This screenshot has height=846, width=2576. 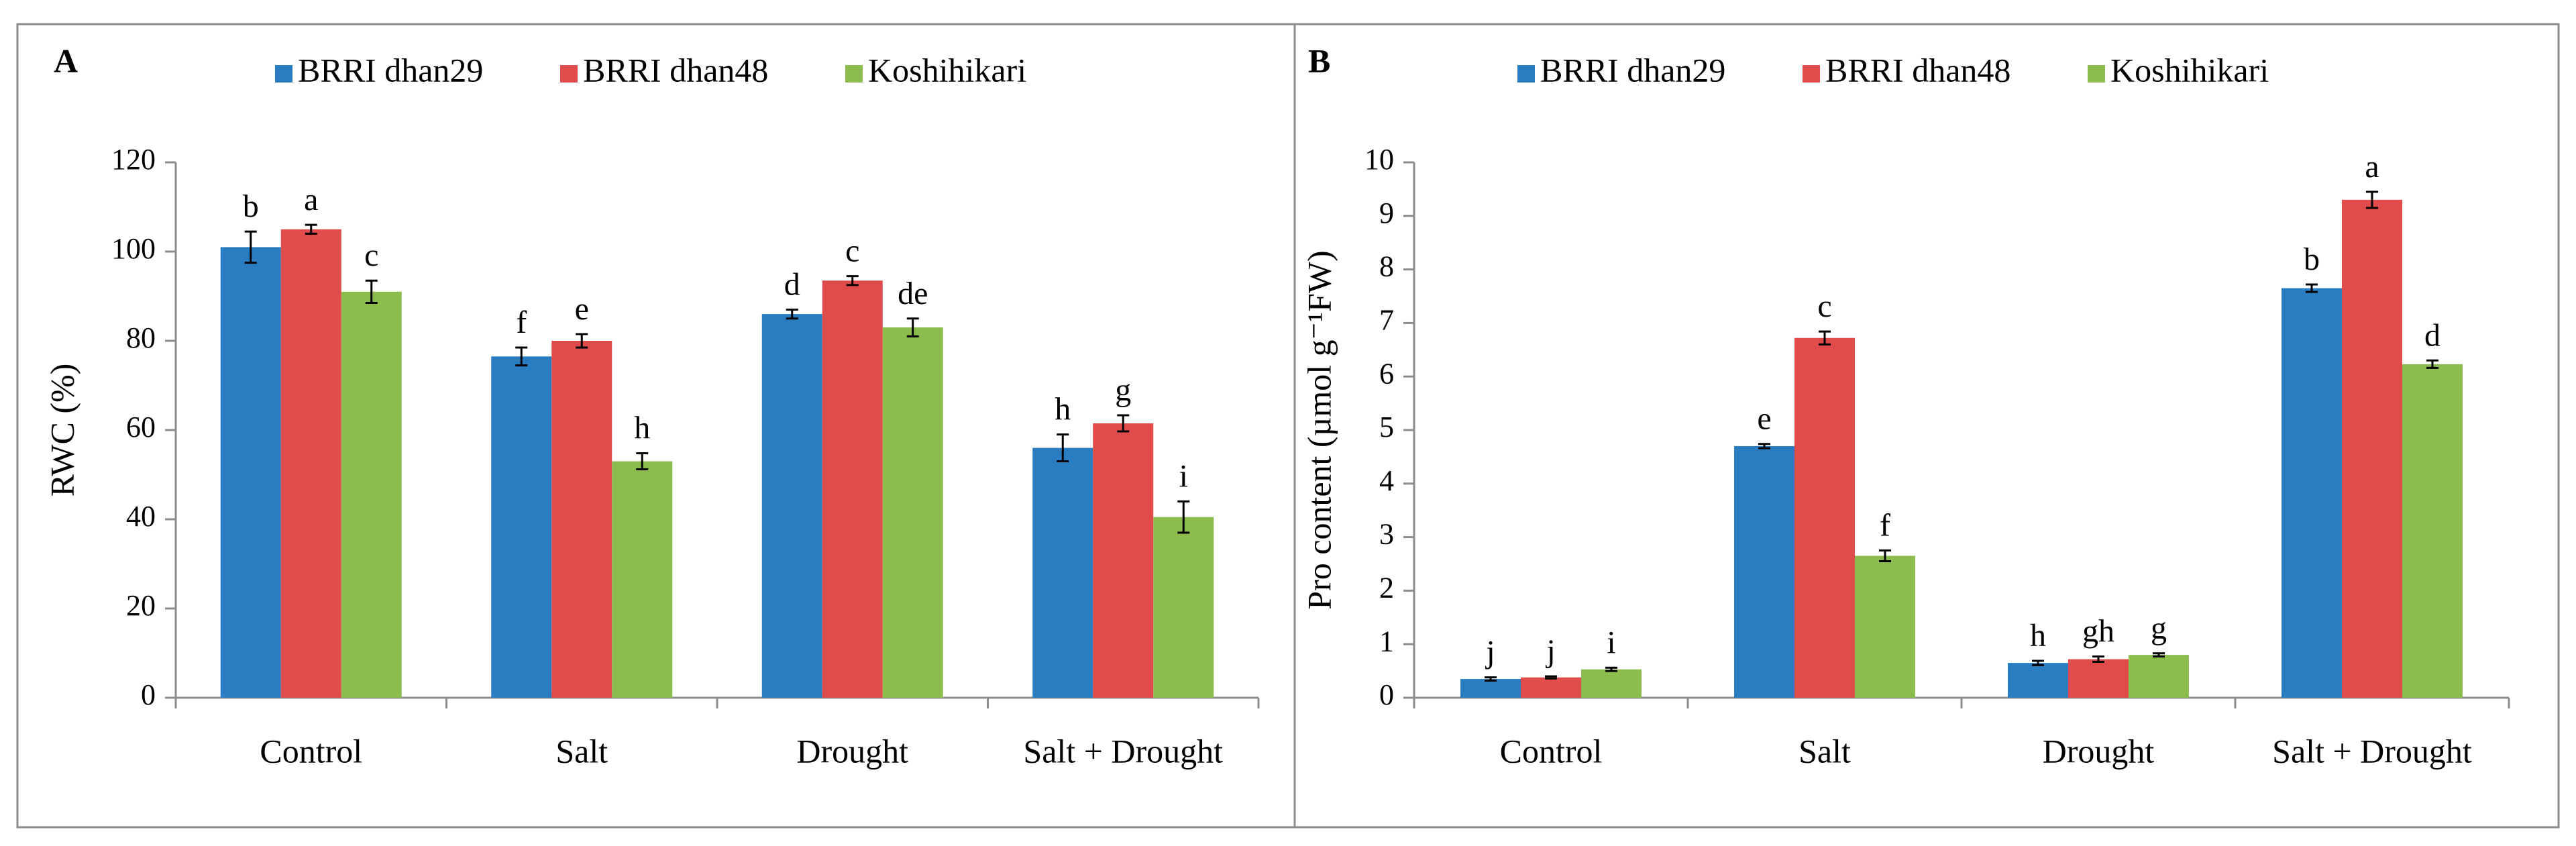 I want to click on y-tick-label: 40, so click(x=141, y=516).